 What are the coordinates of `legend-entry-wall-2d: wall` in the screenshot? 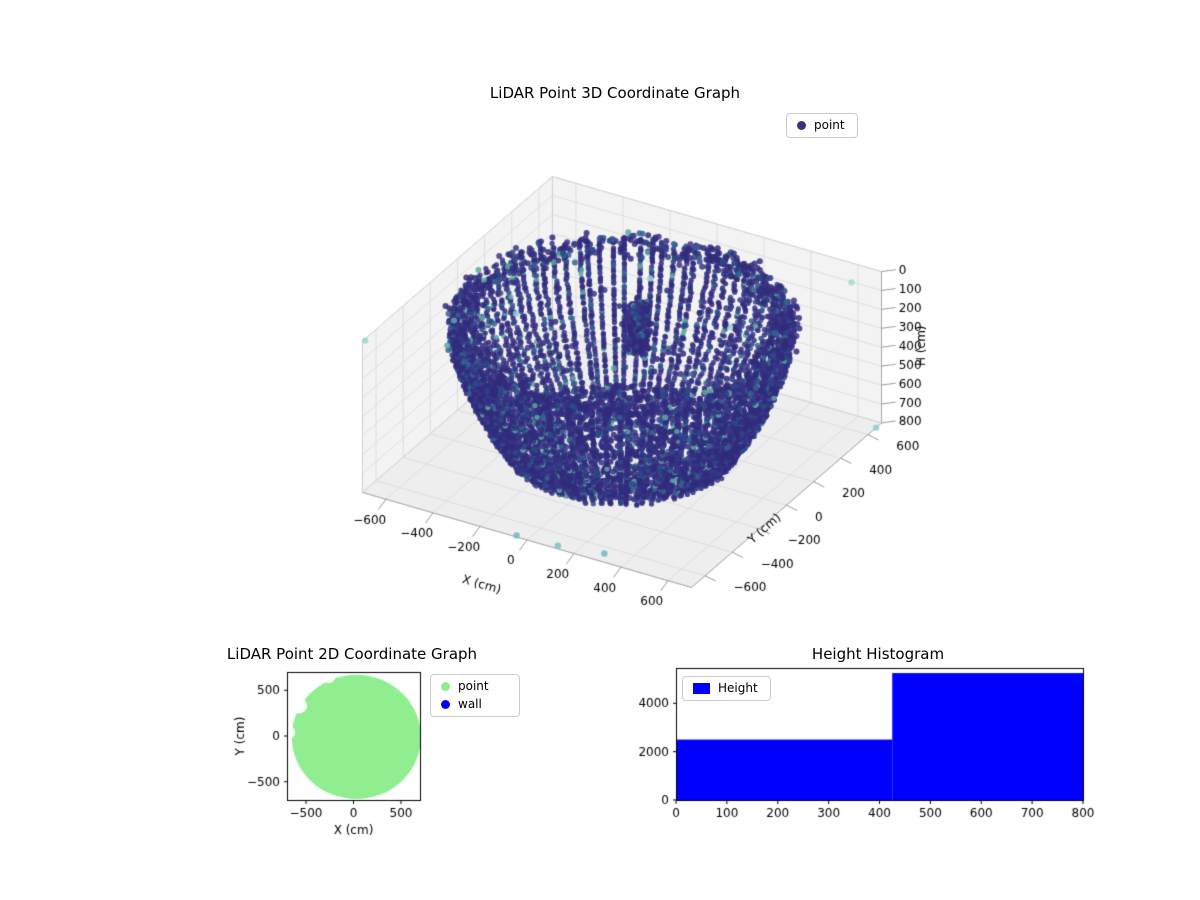 It's located at (474, 704).